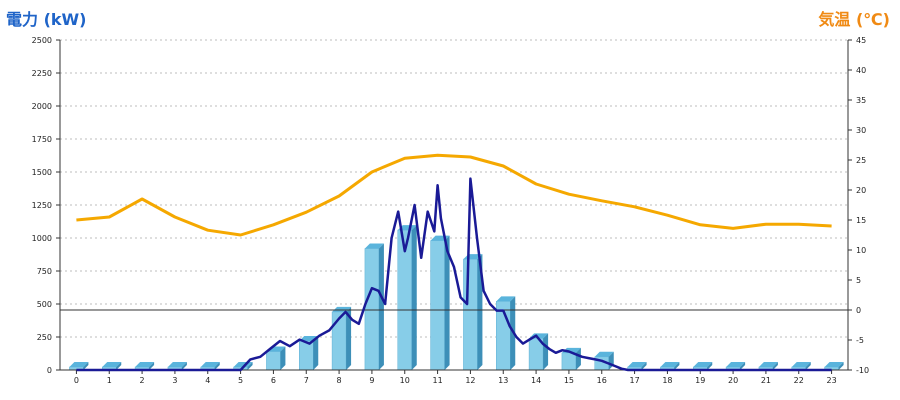  I want to click on right-tick-label: 0, so click(858, 310).